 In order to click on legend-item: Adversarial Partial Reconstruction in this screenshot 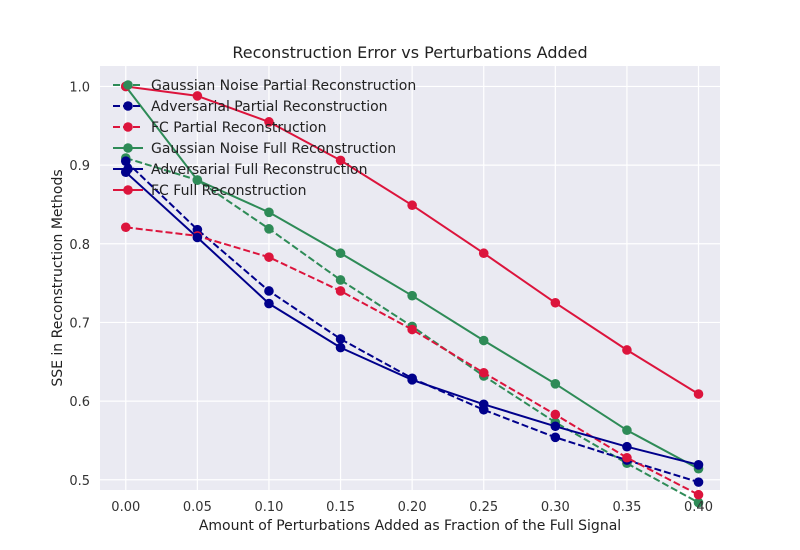, I will do `click(250, 107)`.